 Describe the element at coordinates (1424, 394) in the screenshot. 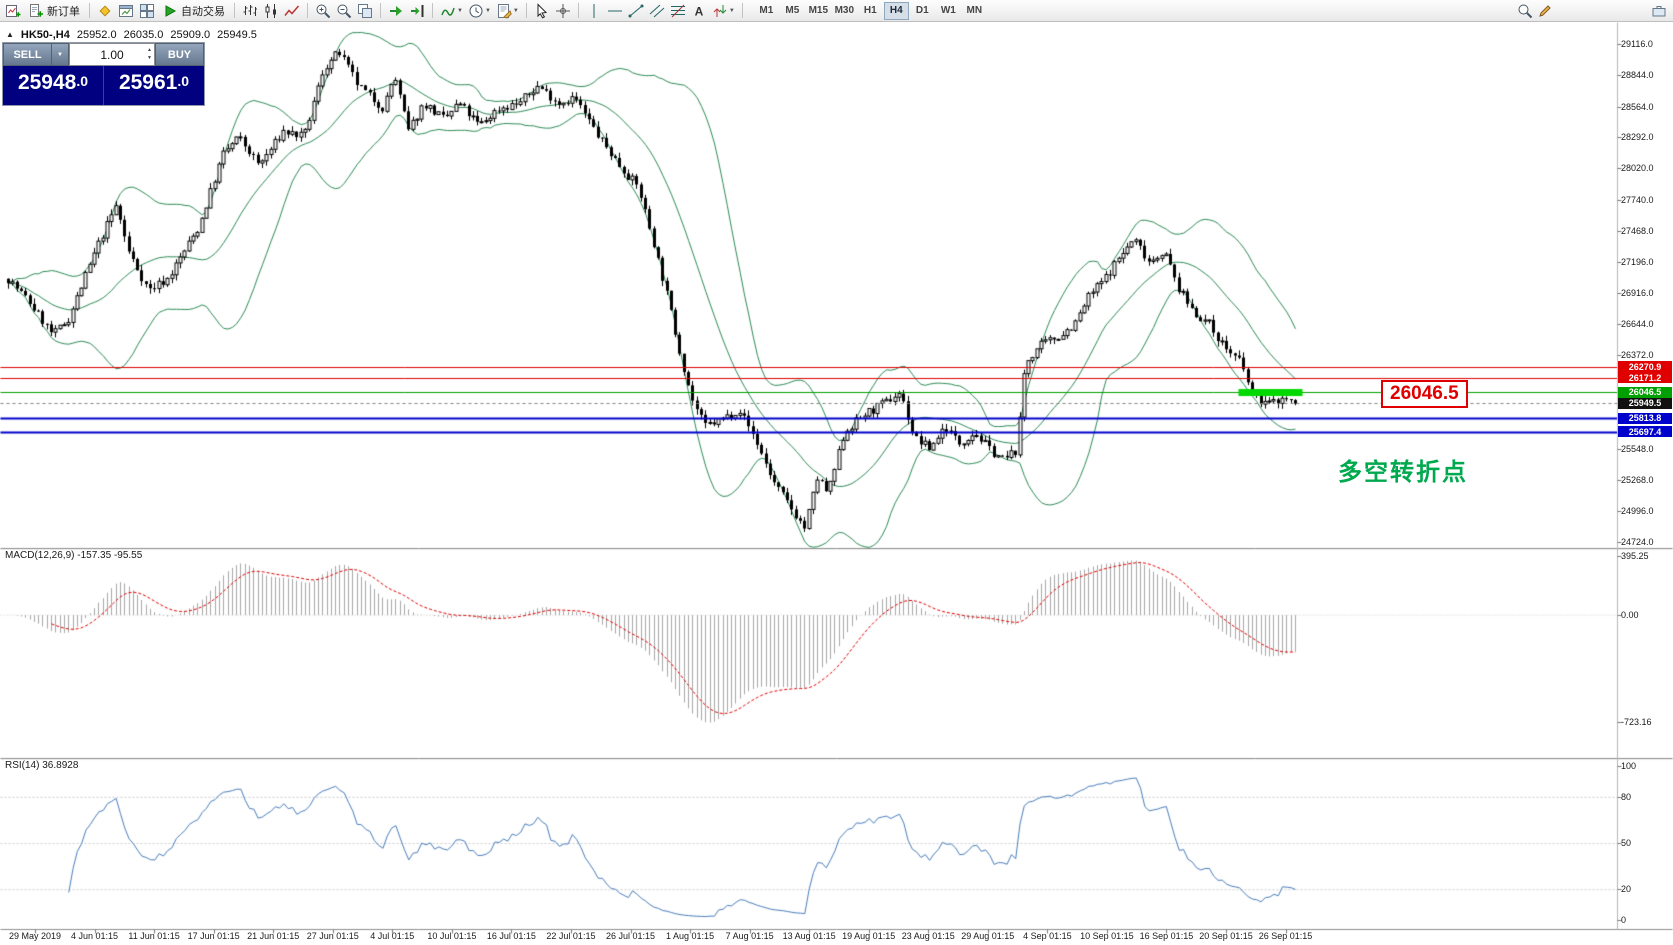

I see `price-callout: 26046.5` at that location.